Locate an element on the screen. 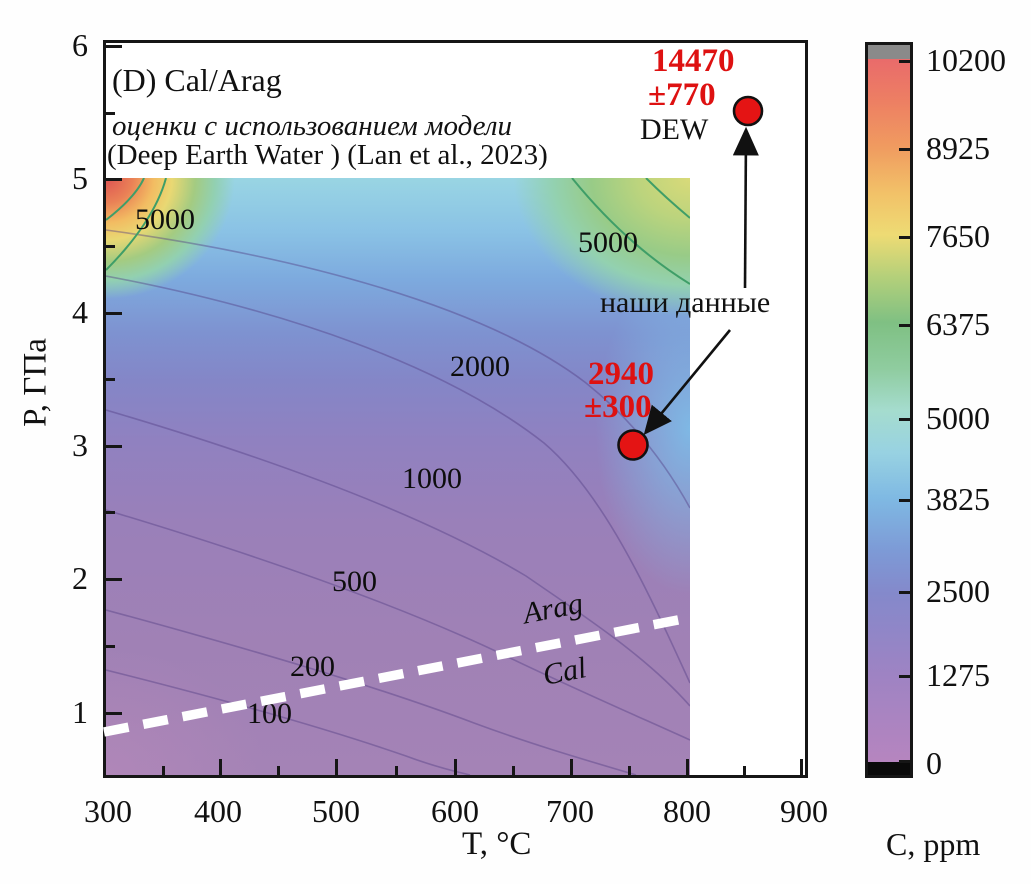 The height and width of the screenshot is (884, 1031). point1-value: 14470 is located at coordinates (693, 61).